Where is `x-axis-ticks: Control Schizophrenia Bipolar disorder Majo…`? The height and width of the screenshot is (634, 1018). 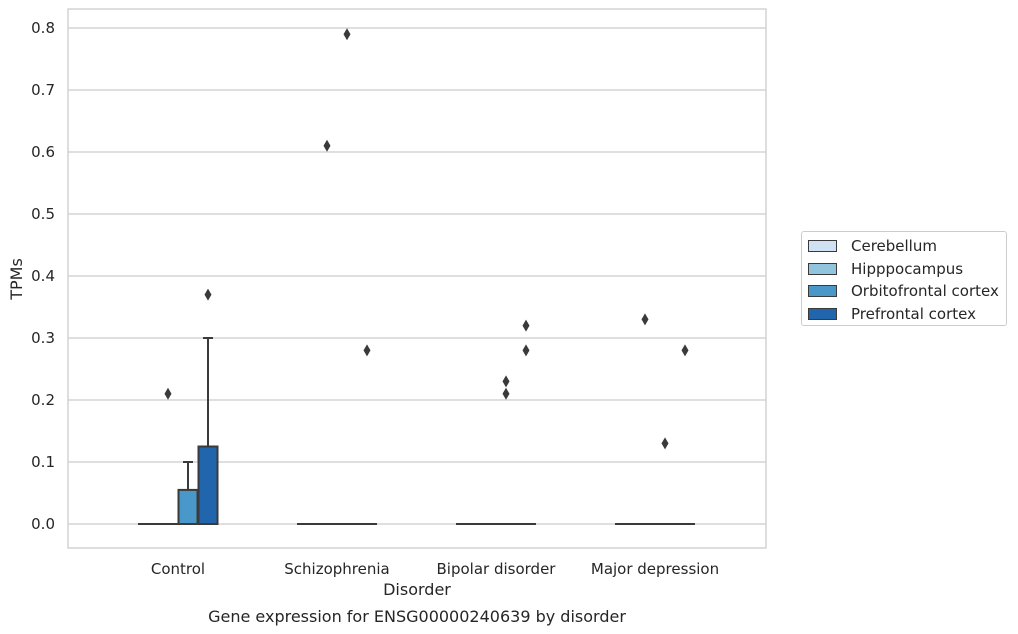 x-axis-ticks: Control Schizophrenia Bipolar disorder Majo… is located at coordinates (435, 569).